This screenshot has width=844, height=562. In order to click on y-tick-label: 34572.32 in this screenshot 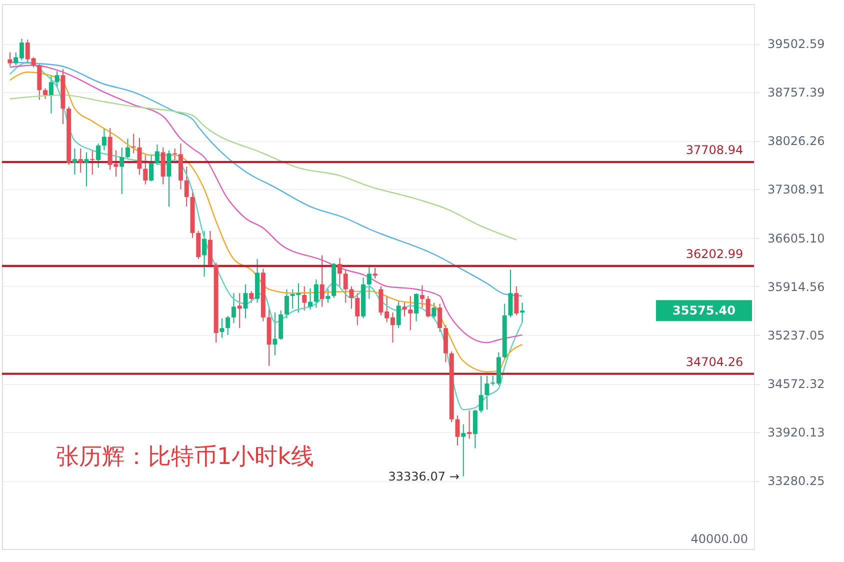, I will do `click(796, 384)`.